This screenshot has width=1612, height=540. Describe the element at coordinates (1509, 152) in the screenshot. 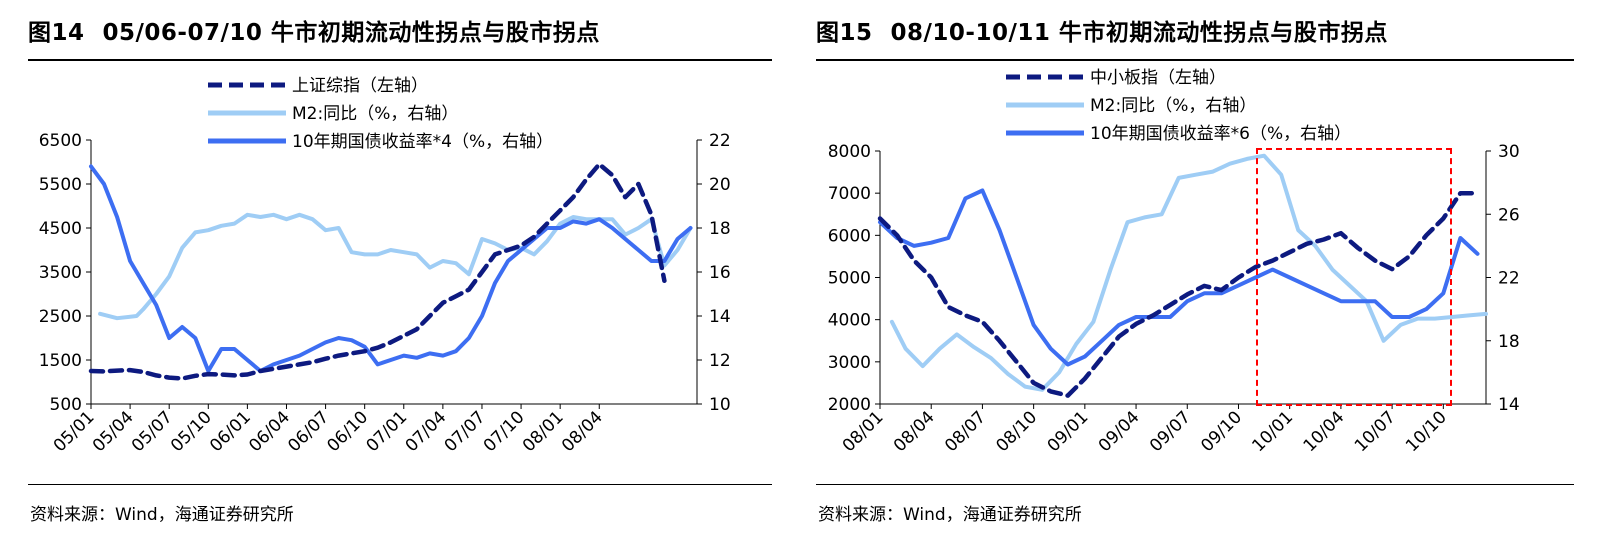

I see `right-tick-label: 30` at that location.